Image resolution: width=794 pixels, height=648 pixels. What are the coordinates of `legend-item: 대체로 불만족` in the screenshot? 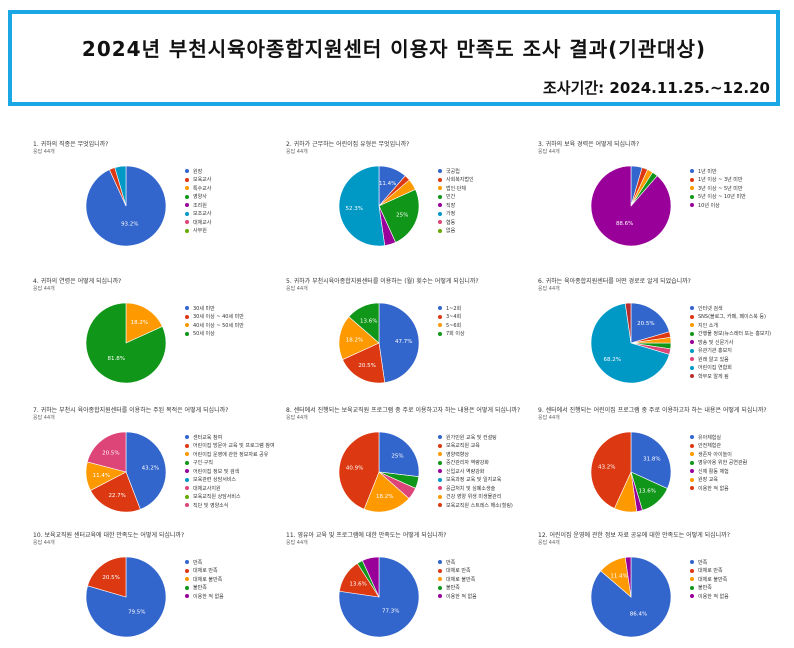 It's located at (204, 579).